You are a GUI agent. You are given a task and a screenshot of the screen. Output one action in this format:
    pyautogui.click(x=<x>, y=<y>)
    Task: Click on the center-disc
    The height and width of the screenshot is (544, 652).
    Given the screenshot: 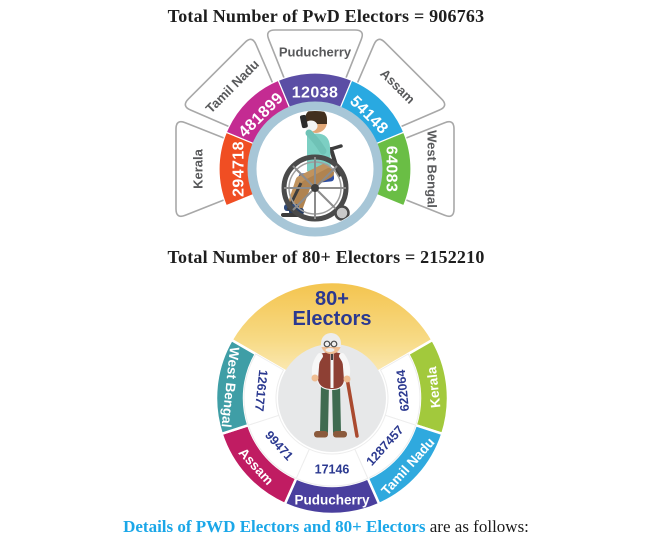 What is the action you would take?
    pyautogui.click(x=332, y=398)
    